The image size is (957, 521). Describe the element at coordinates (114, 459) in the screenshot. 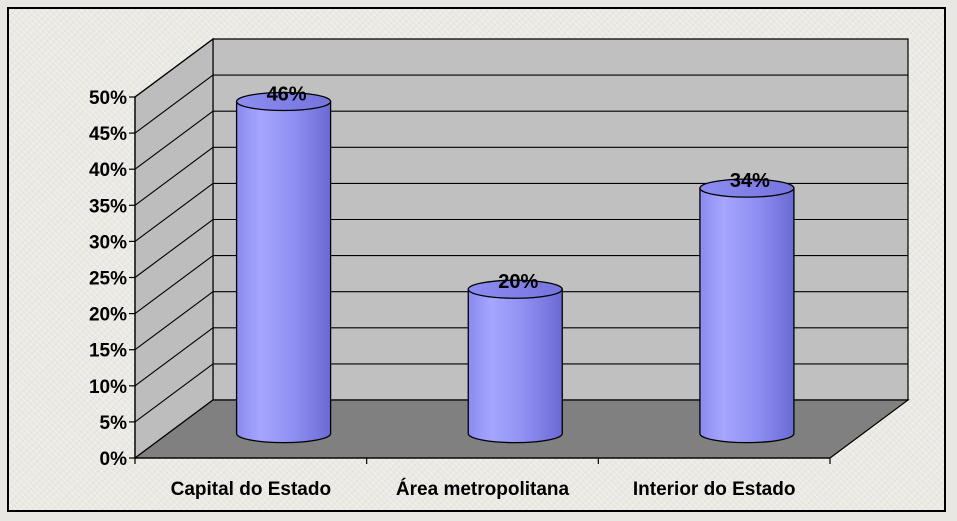

I see `y-tick-label: 0%` at that location.